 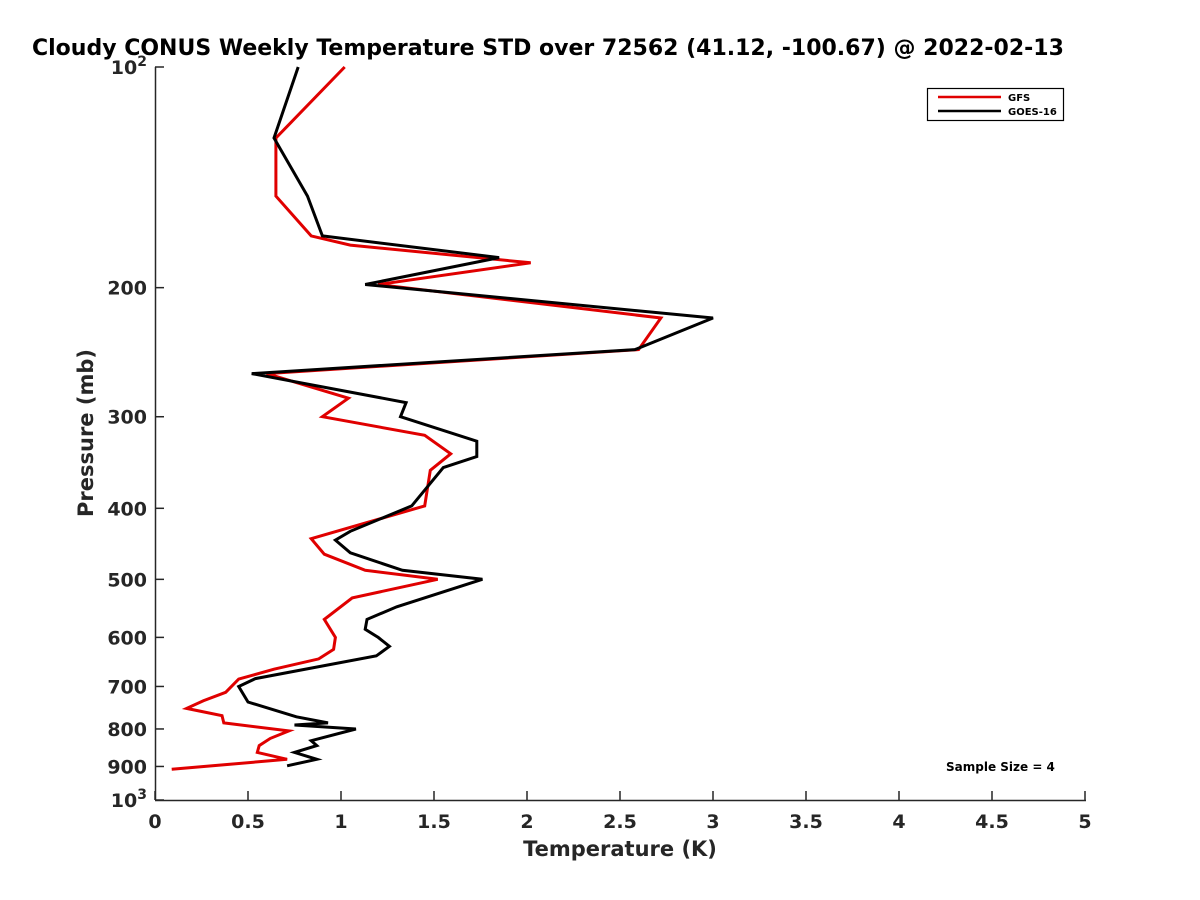 I want to click on y-tick-label: 300, so click(x=127, y=418).